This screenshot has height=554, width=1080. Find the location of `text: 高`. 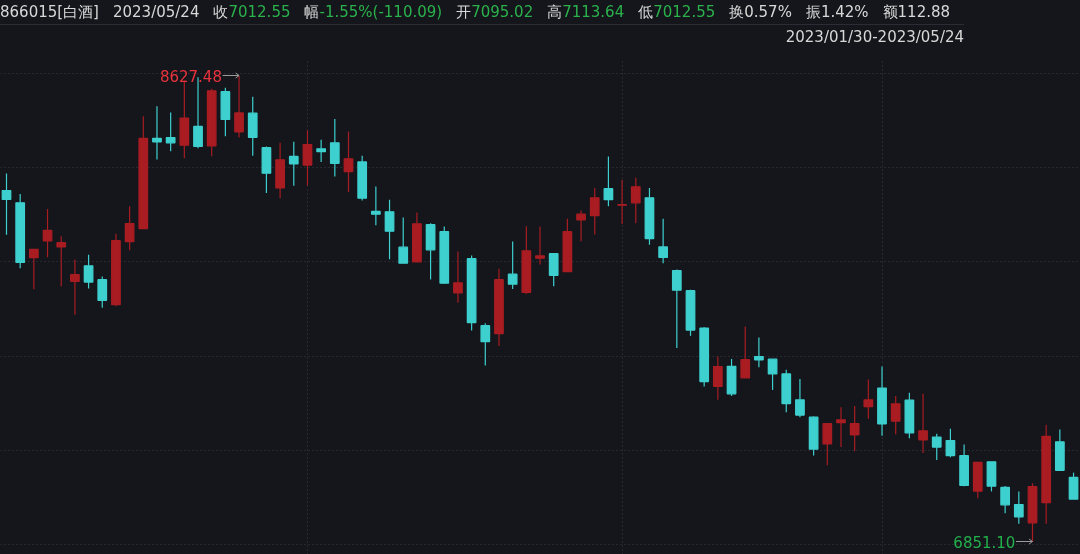

text: 高 is located at coordinates (555, 12).